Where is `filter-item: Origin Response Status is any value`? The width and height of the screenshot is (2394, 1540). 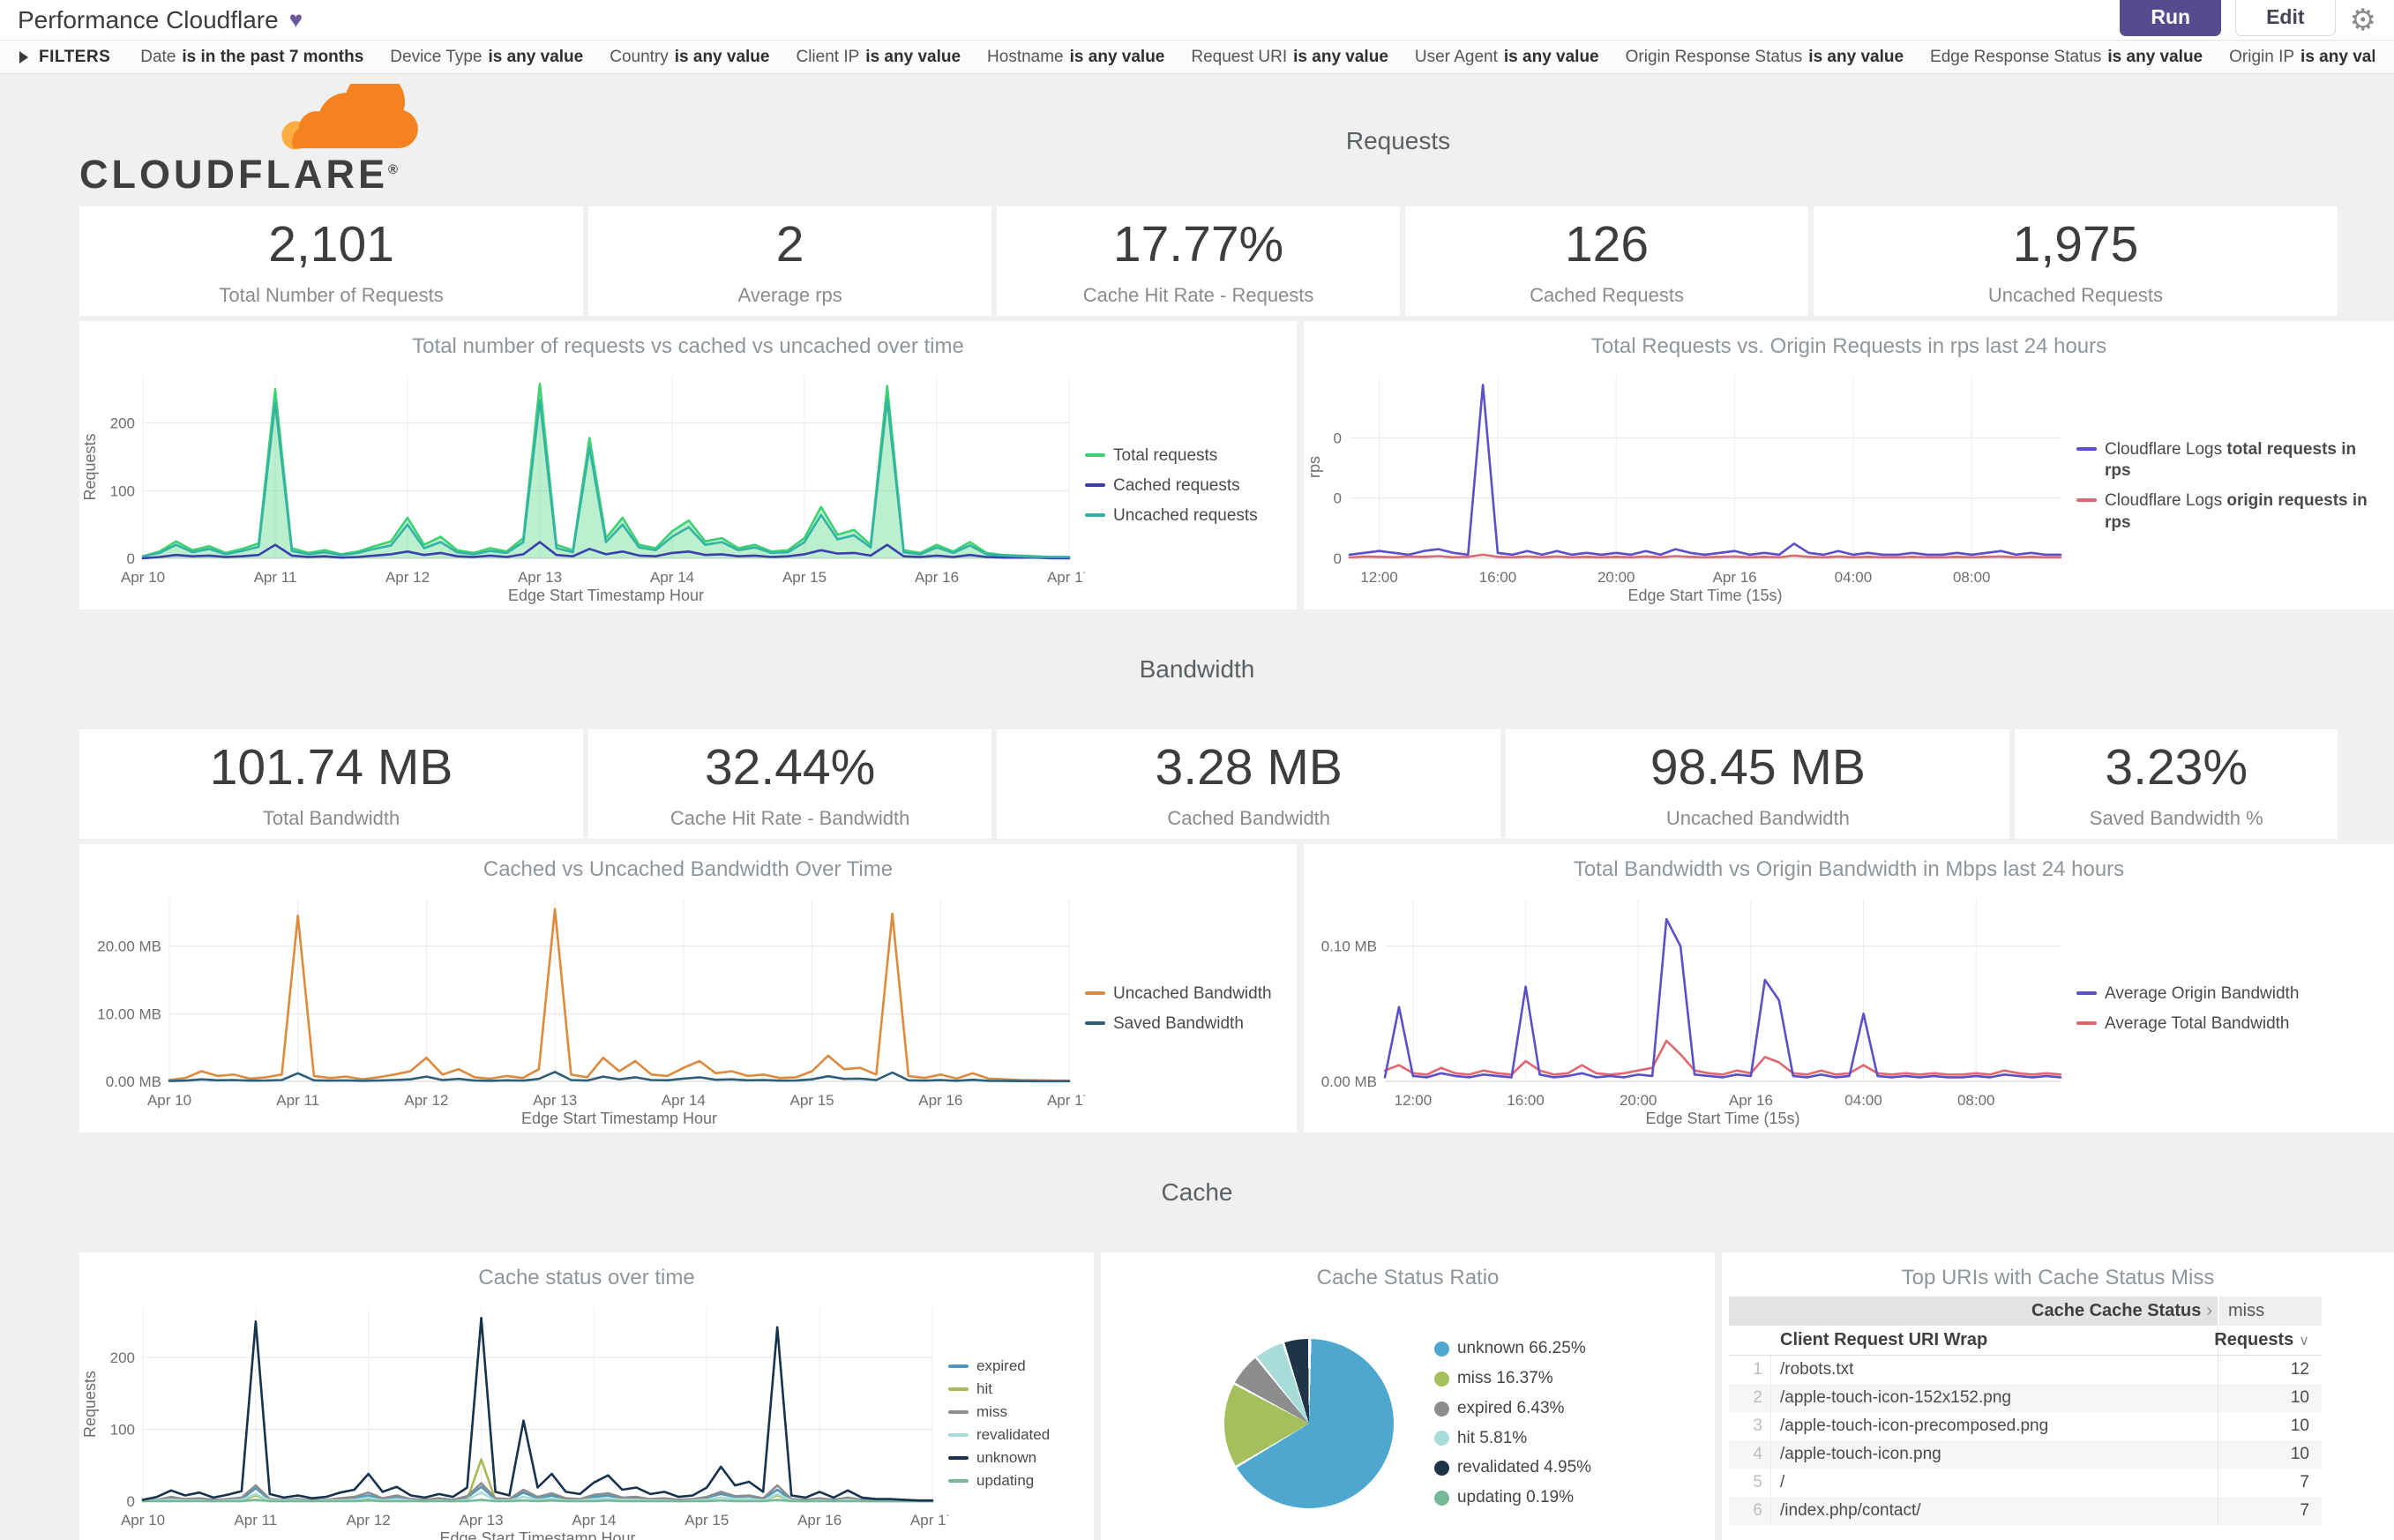
filter-item: Origin Response Status is any value is located at coordinates (1765, 56).